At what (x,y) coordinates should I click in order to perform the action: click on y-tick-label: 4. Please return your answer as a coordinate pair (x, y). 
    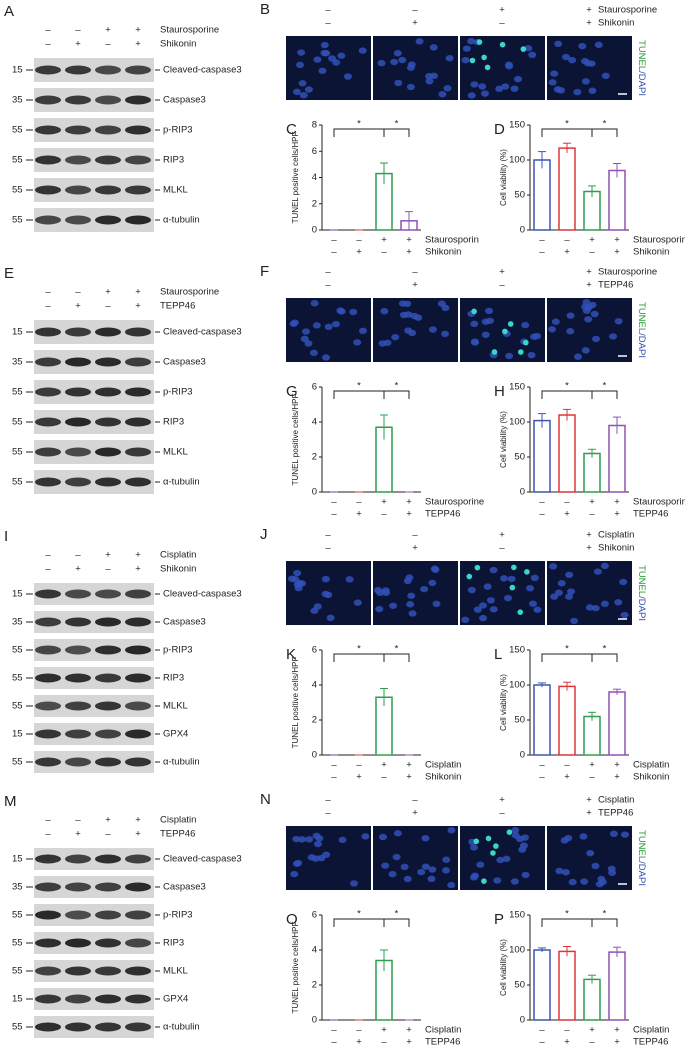
    Looking at the image, I should click on (314, 422).